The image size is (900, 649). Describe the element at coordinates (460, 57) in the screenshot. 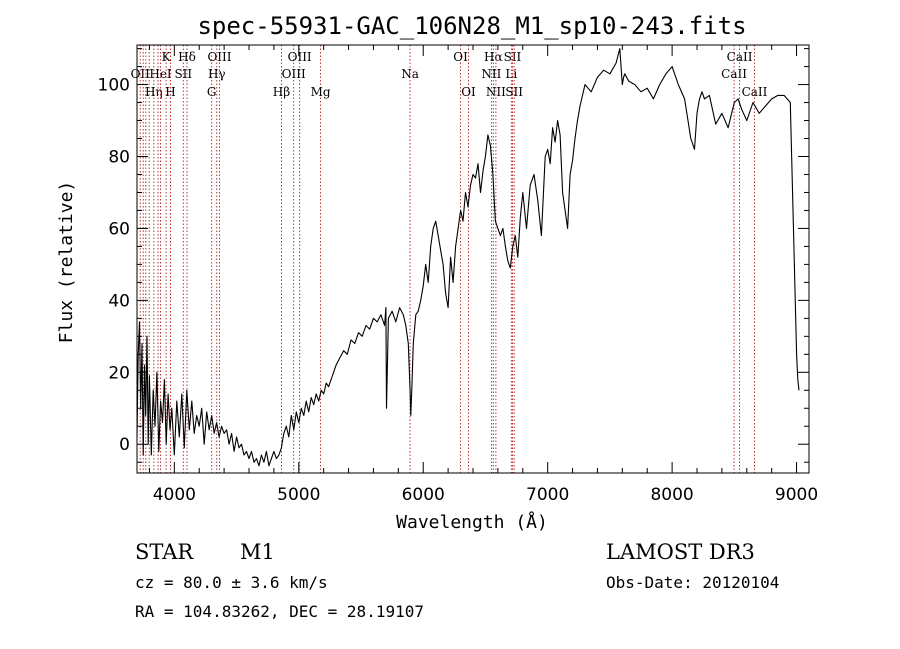

I see `spectral-line-label-19: OI` at that location.